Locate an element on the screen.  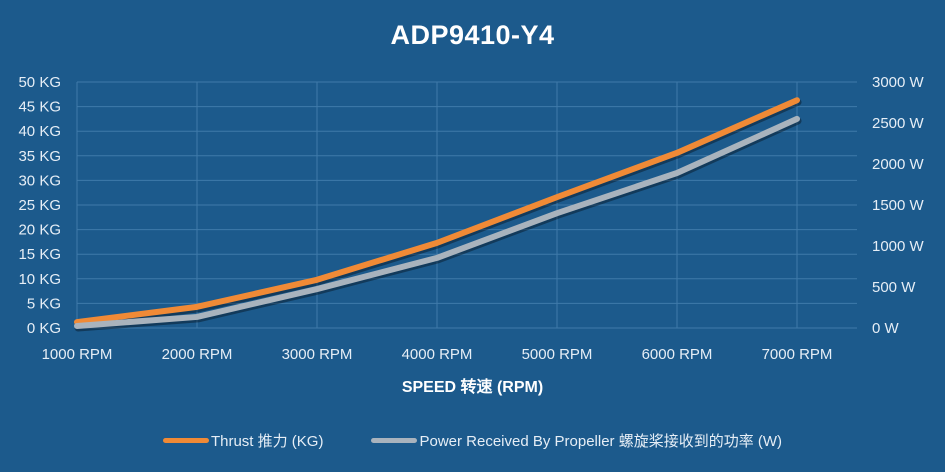
y-tick-left: 20 KG is located at coordinates (39, 230).